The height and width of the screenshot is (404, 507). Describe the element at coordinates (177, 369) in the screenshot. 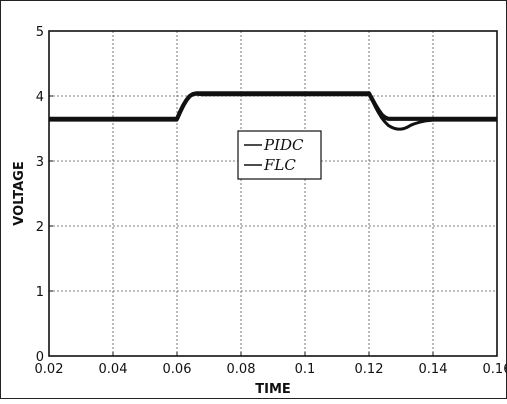

I see `x-tick-label: 0.06` at that location.